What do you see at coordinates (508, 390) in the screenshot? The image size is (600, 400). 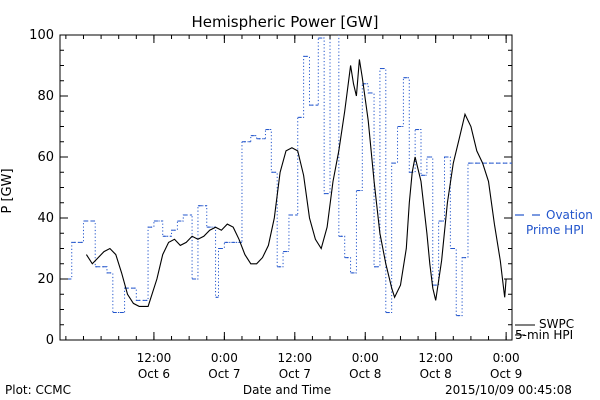 I see `plot-timestamp: 2015/10/09 00:45:08` at bounding box center [508, 390].